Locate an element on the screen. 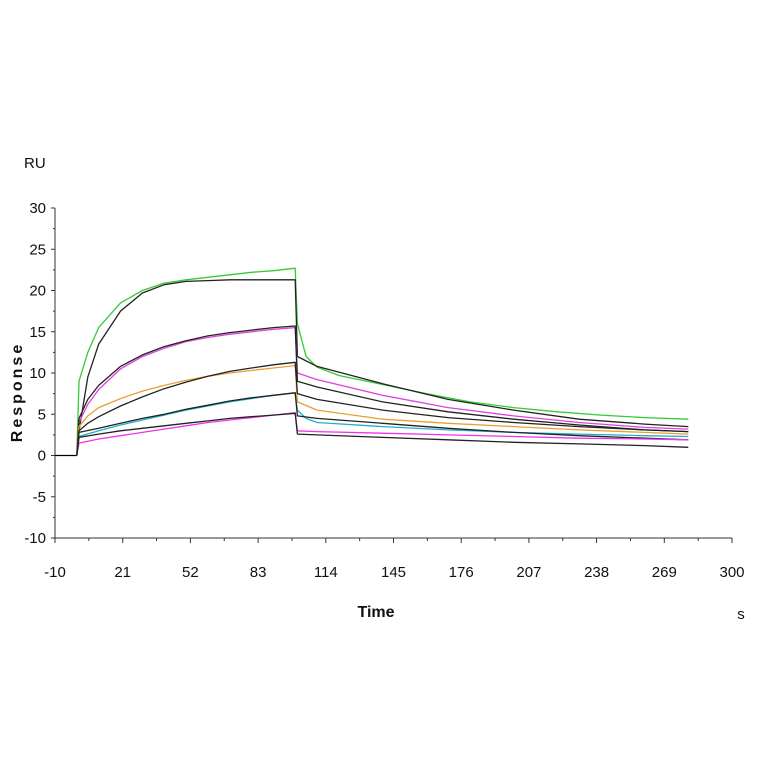 This screenshot has width=764, height=764. x-tick-label: 269 is located at coordinates (664, 572).